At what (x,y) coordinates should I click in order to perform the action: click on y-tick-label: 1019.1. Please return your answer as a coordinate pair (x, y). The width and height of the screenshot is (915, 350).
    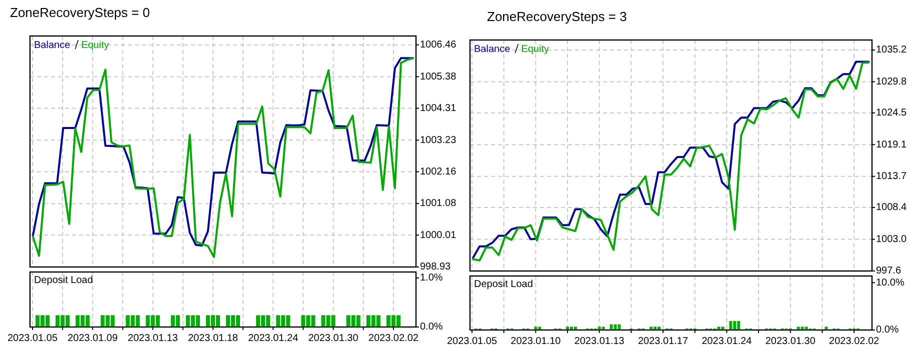
    Looking at the image, I should click on (892, 144).